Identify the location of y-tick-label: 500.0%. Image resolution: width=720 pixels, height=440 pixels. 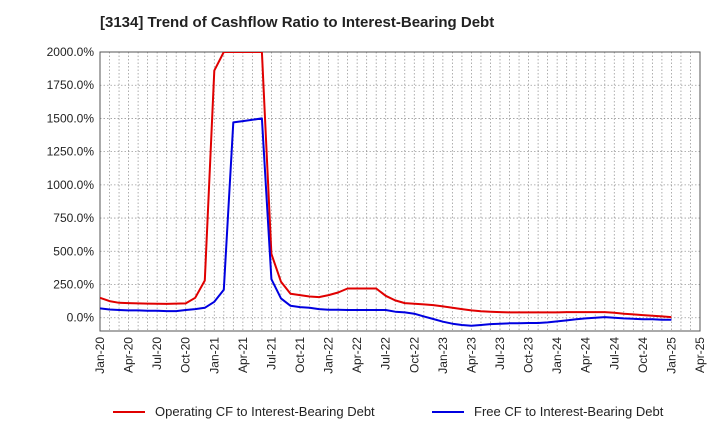
(73, 251).